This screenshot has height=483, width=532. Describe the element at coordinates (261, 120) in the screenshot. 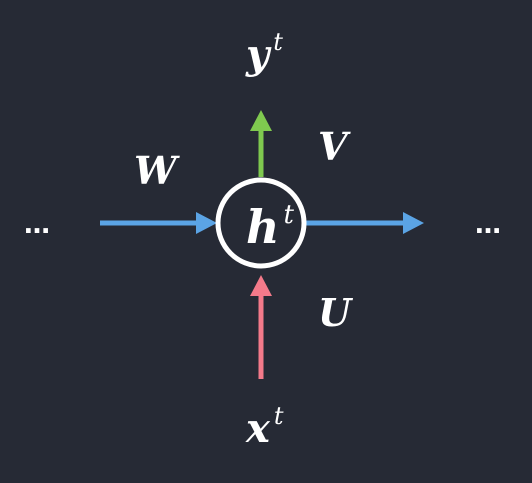

I see `output-arrow-head` at that location.